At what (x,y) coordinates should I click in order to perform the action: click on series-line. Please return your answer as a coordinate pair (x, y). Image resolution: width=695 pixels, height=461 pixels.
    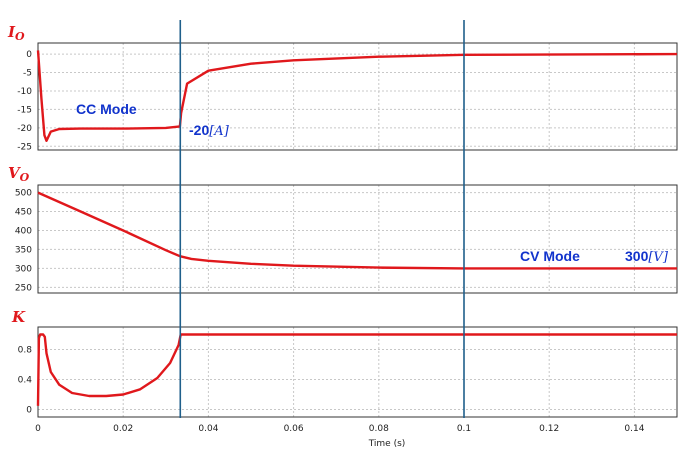
    Looking at the image, I should click on (356, 369).